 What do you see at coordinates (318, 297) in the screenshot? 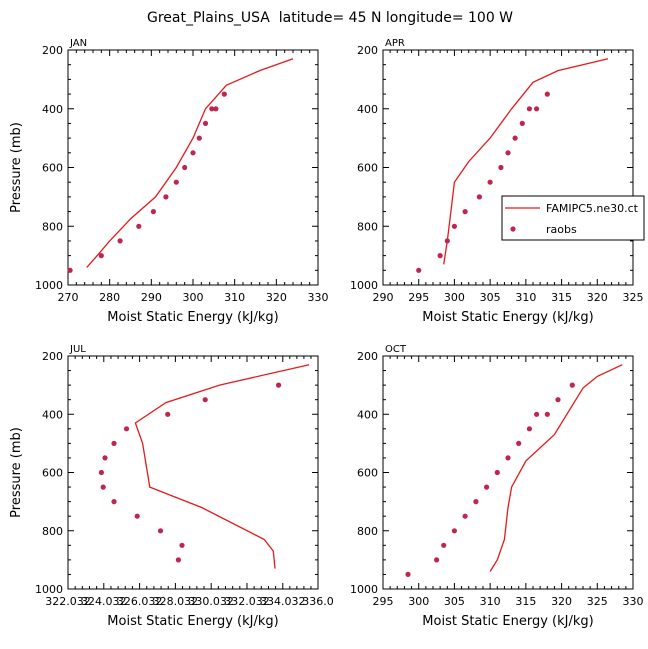
I see `x-tick-label: 330` at bounding box center [318, 297].